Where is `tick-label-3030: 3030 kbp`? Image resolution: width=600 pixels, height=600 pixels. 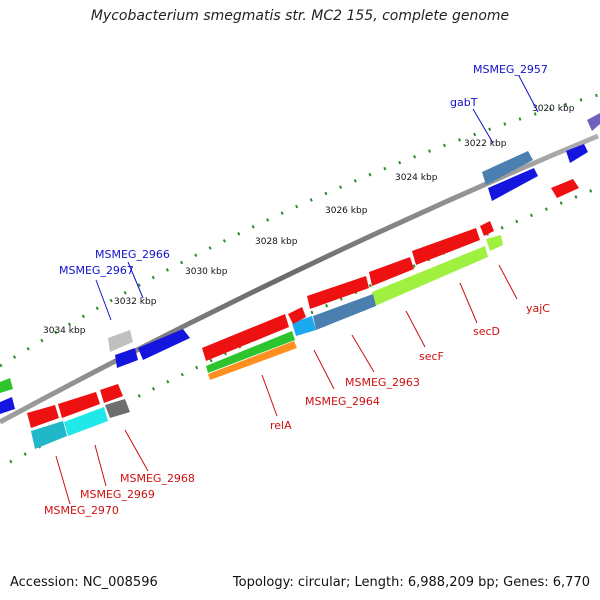 tick-label-3030: 3030 kbp is located at coordinates (206, 272).